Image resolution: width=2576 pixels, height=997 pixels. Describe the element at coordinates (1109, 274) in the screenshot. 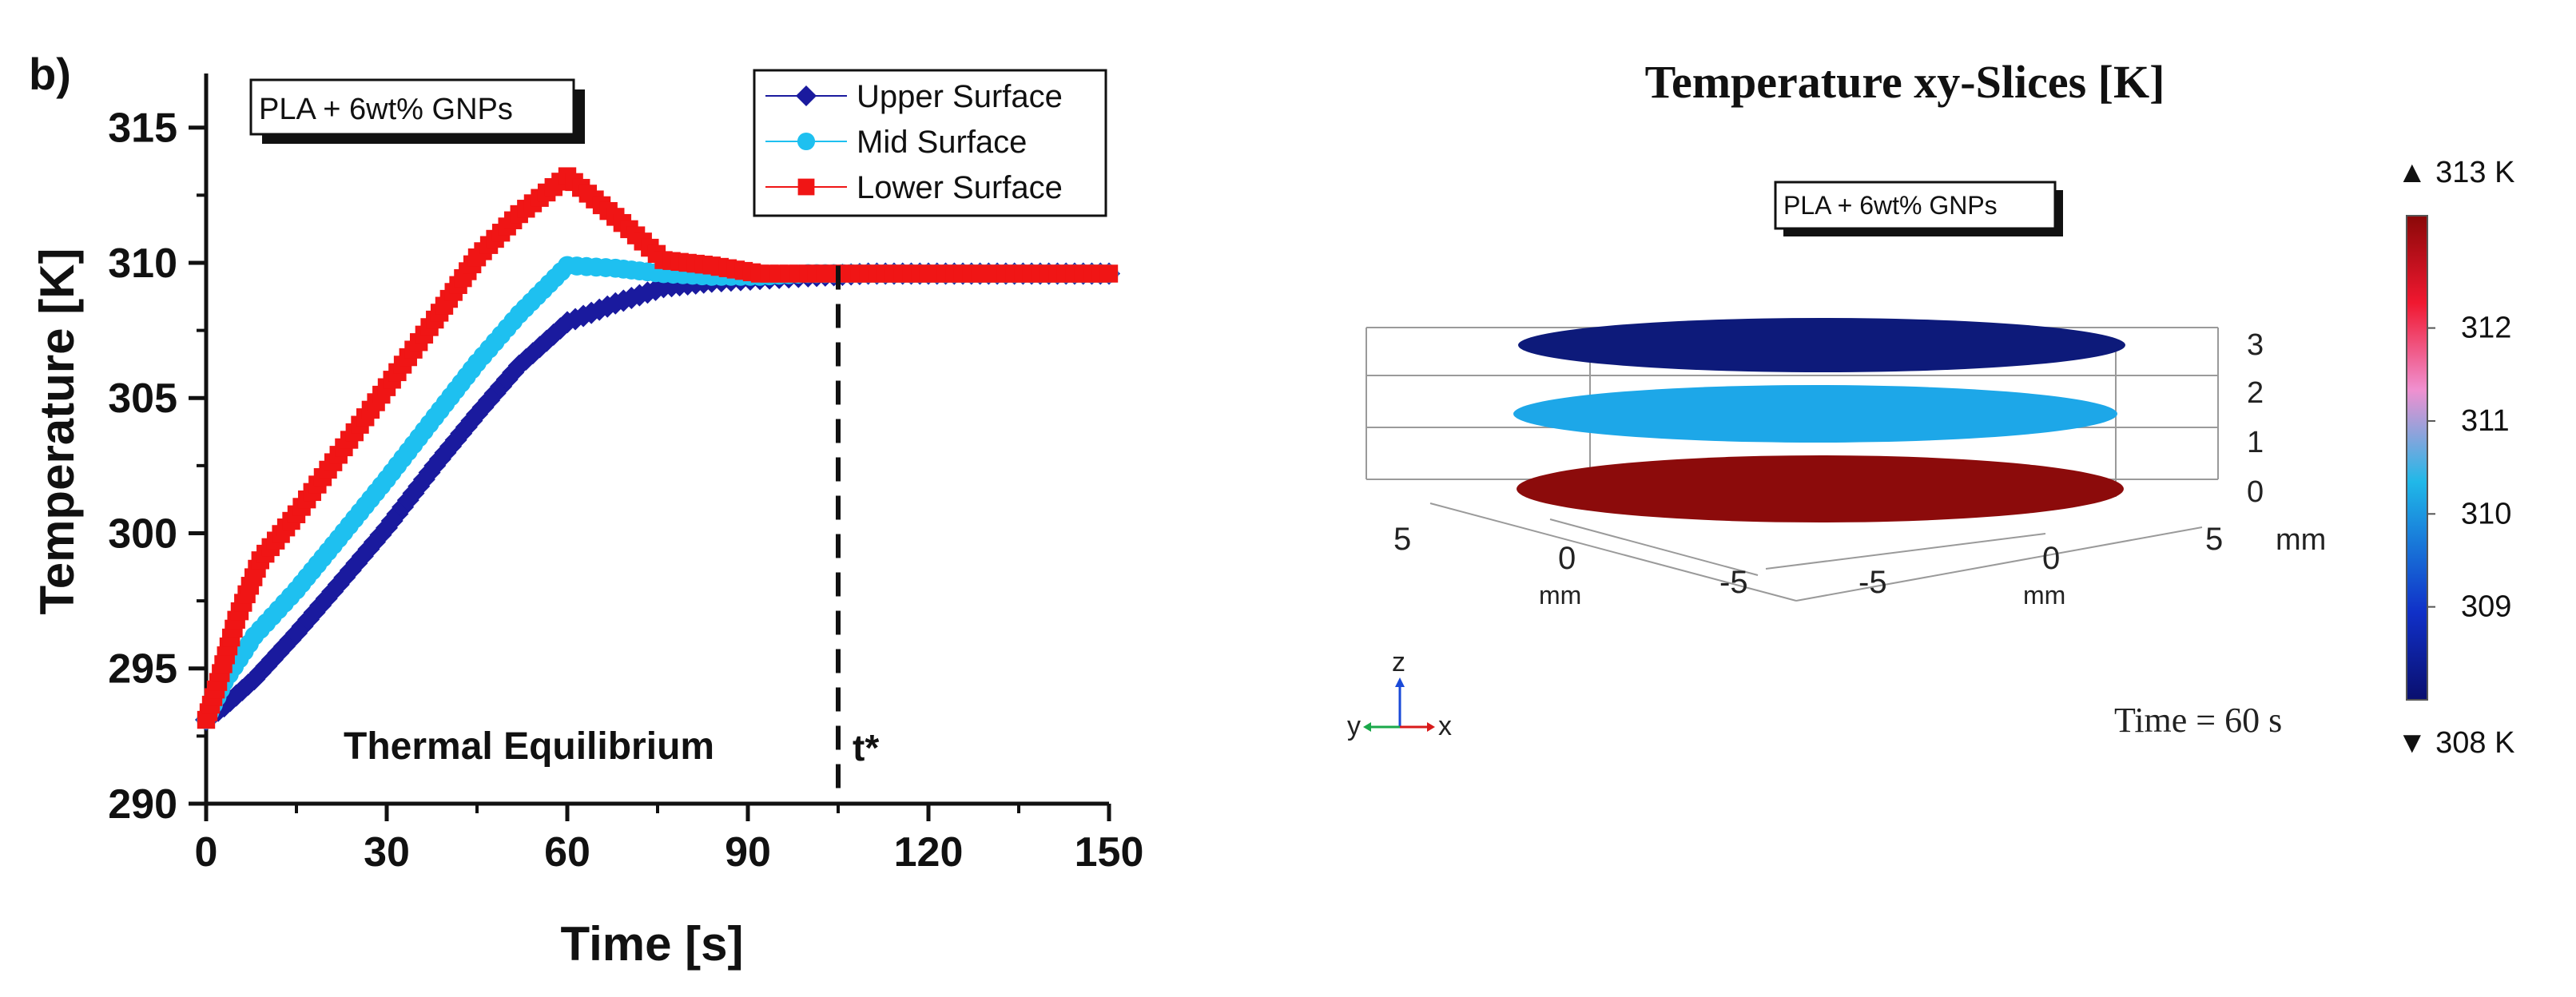

I see `data-point` at that location.